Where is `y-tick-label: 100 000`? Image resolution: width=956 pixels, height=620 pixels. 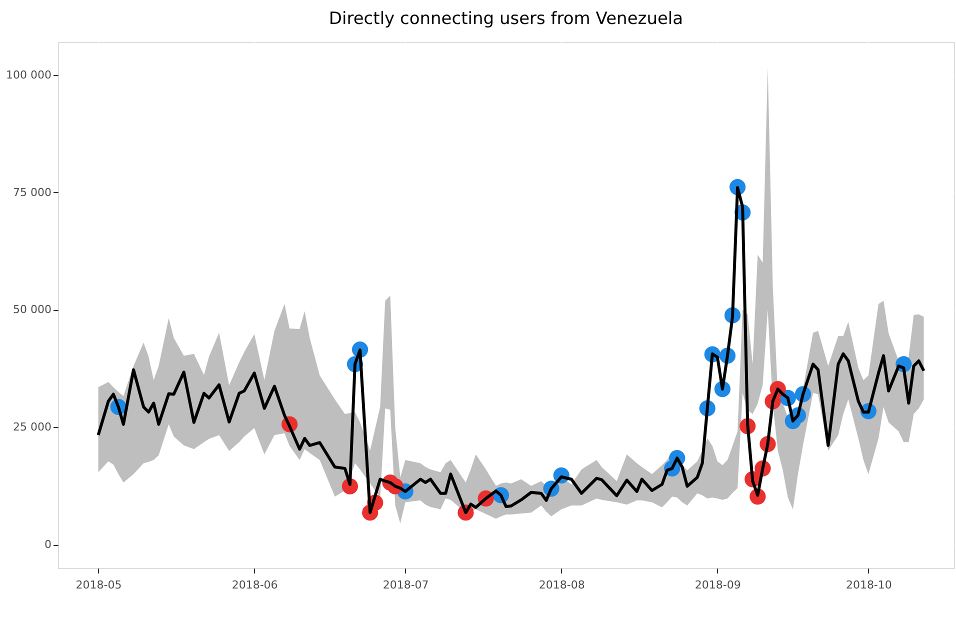 y-tick-label: 100 000 is located at coordinates (29, 75).